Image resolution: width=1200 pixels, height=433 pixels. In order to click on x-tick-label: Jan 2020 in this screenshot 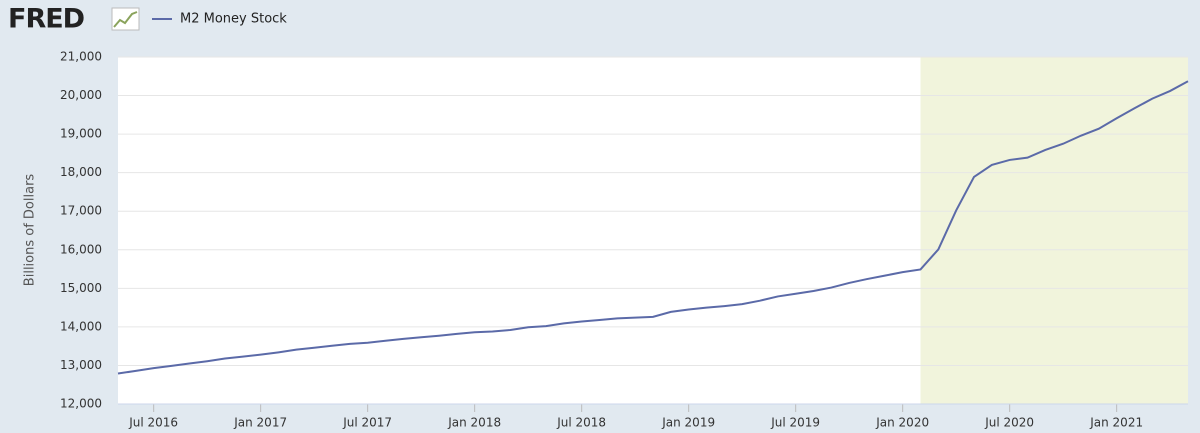, I will do `click(902, 423)`.